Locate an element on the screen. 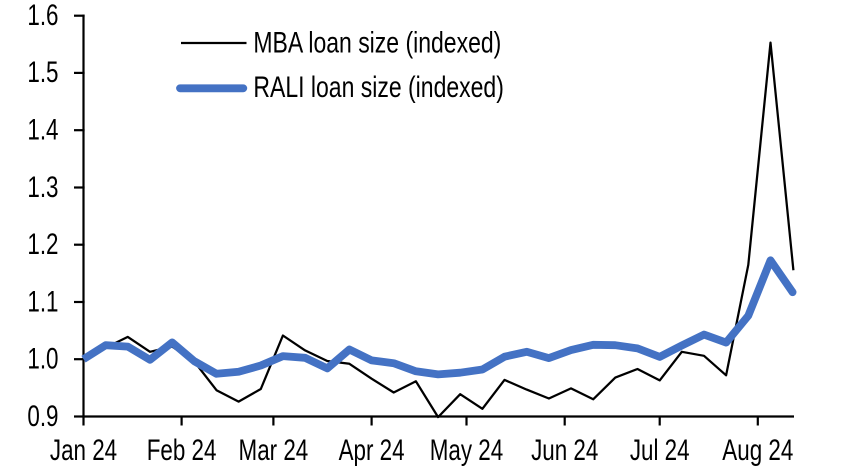 The height and width of the screenshot is (471, 852). svg-text: Aug 24 is located at coordinates (757, 450).